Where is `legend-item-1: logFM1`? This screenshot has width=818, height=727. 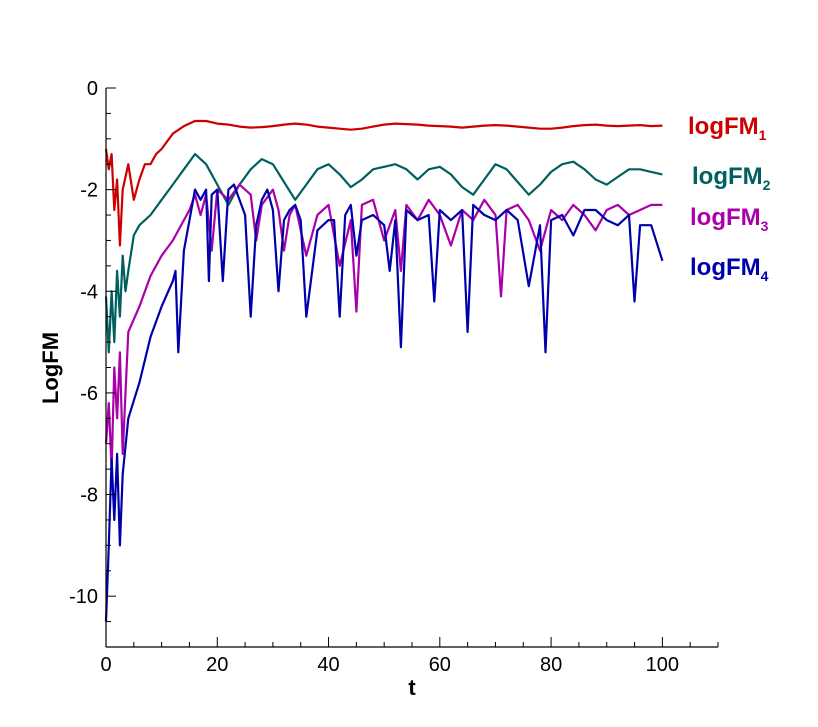
legend-item-1: logFM1 is located at coordinates (727, 128).